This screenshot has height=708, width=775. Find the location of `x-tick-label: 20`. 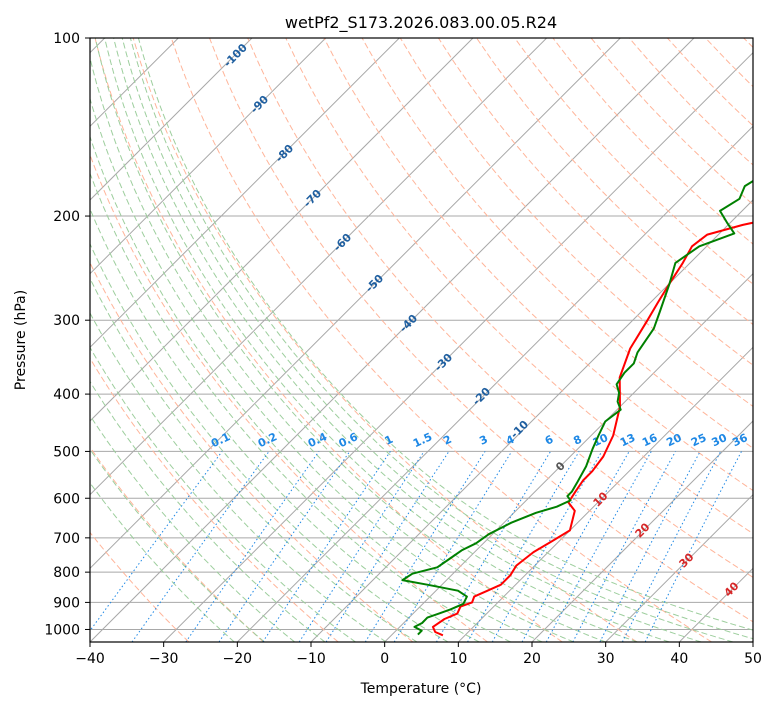

x-tick-label: 20 is located at coordinates (532, 659).